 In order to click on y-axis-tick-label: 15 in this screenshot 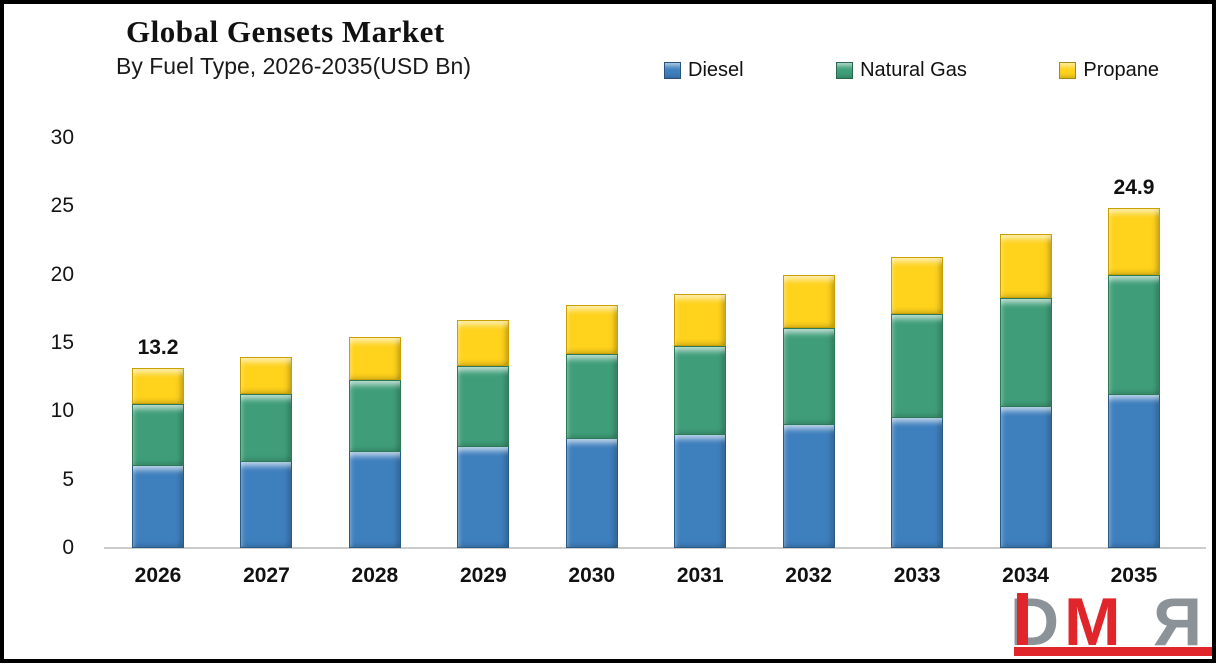, I will do `click(62, 342)`.